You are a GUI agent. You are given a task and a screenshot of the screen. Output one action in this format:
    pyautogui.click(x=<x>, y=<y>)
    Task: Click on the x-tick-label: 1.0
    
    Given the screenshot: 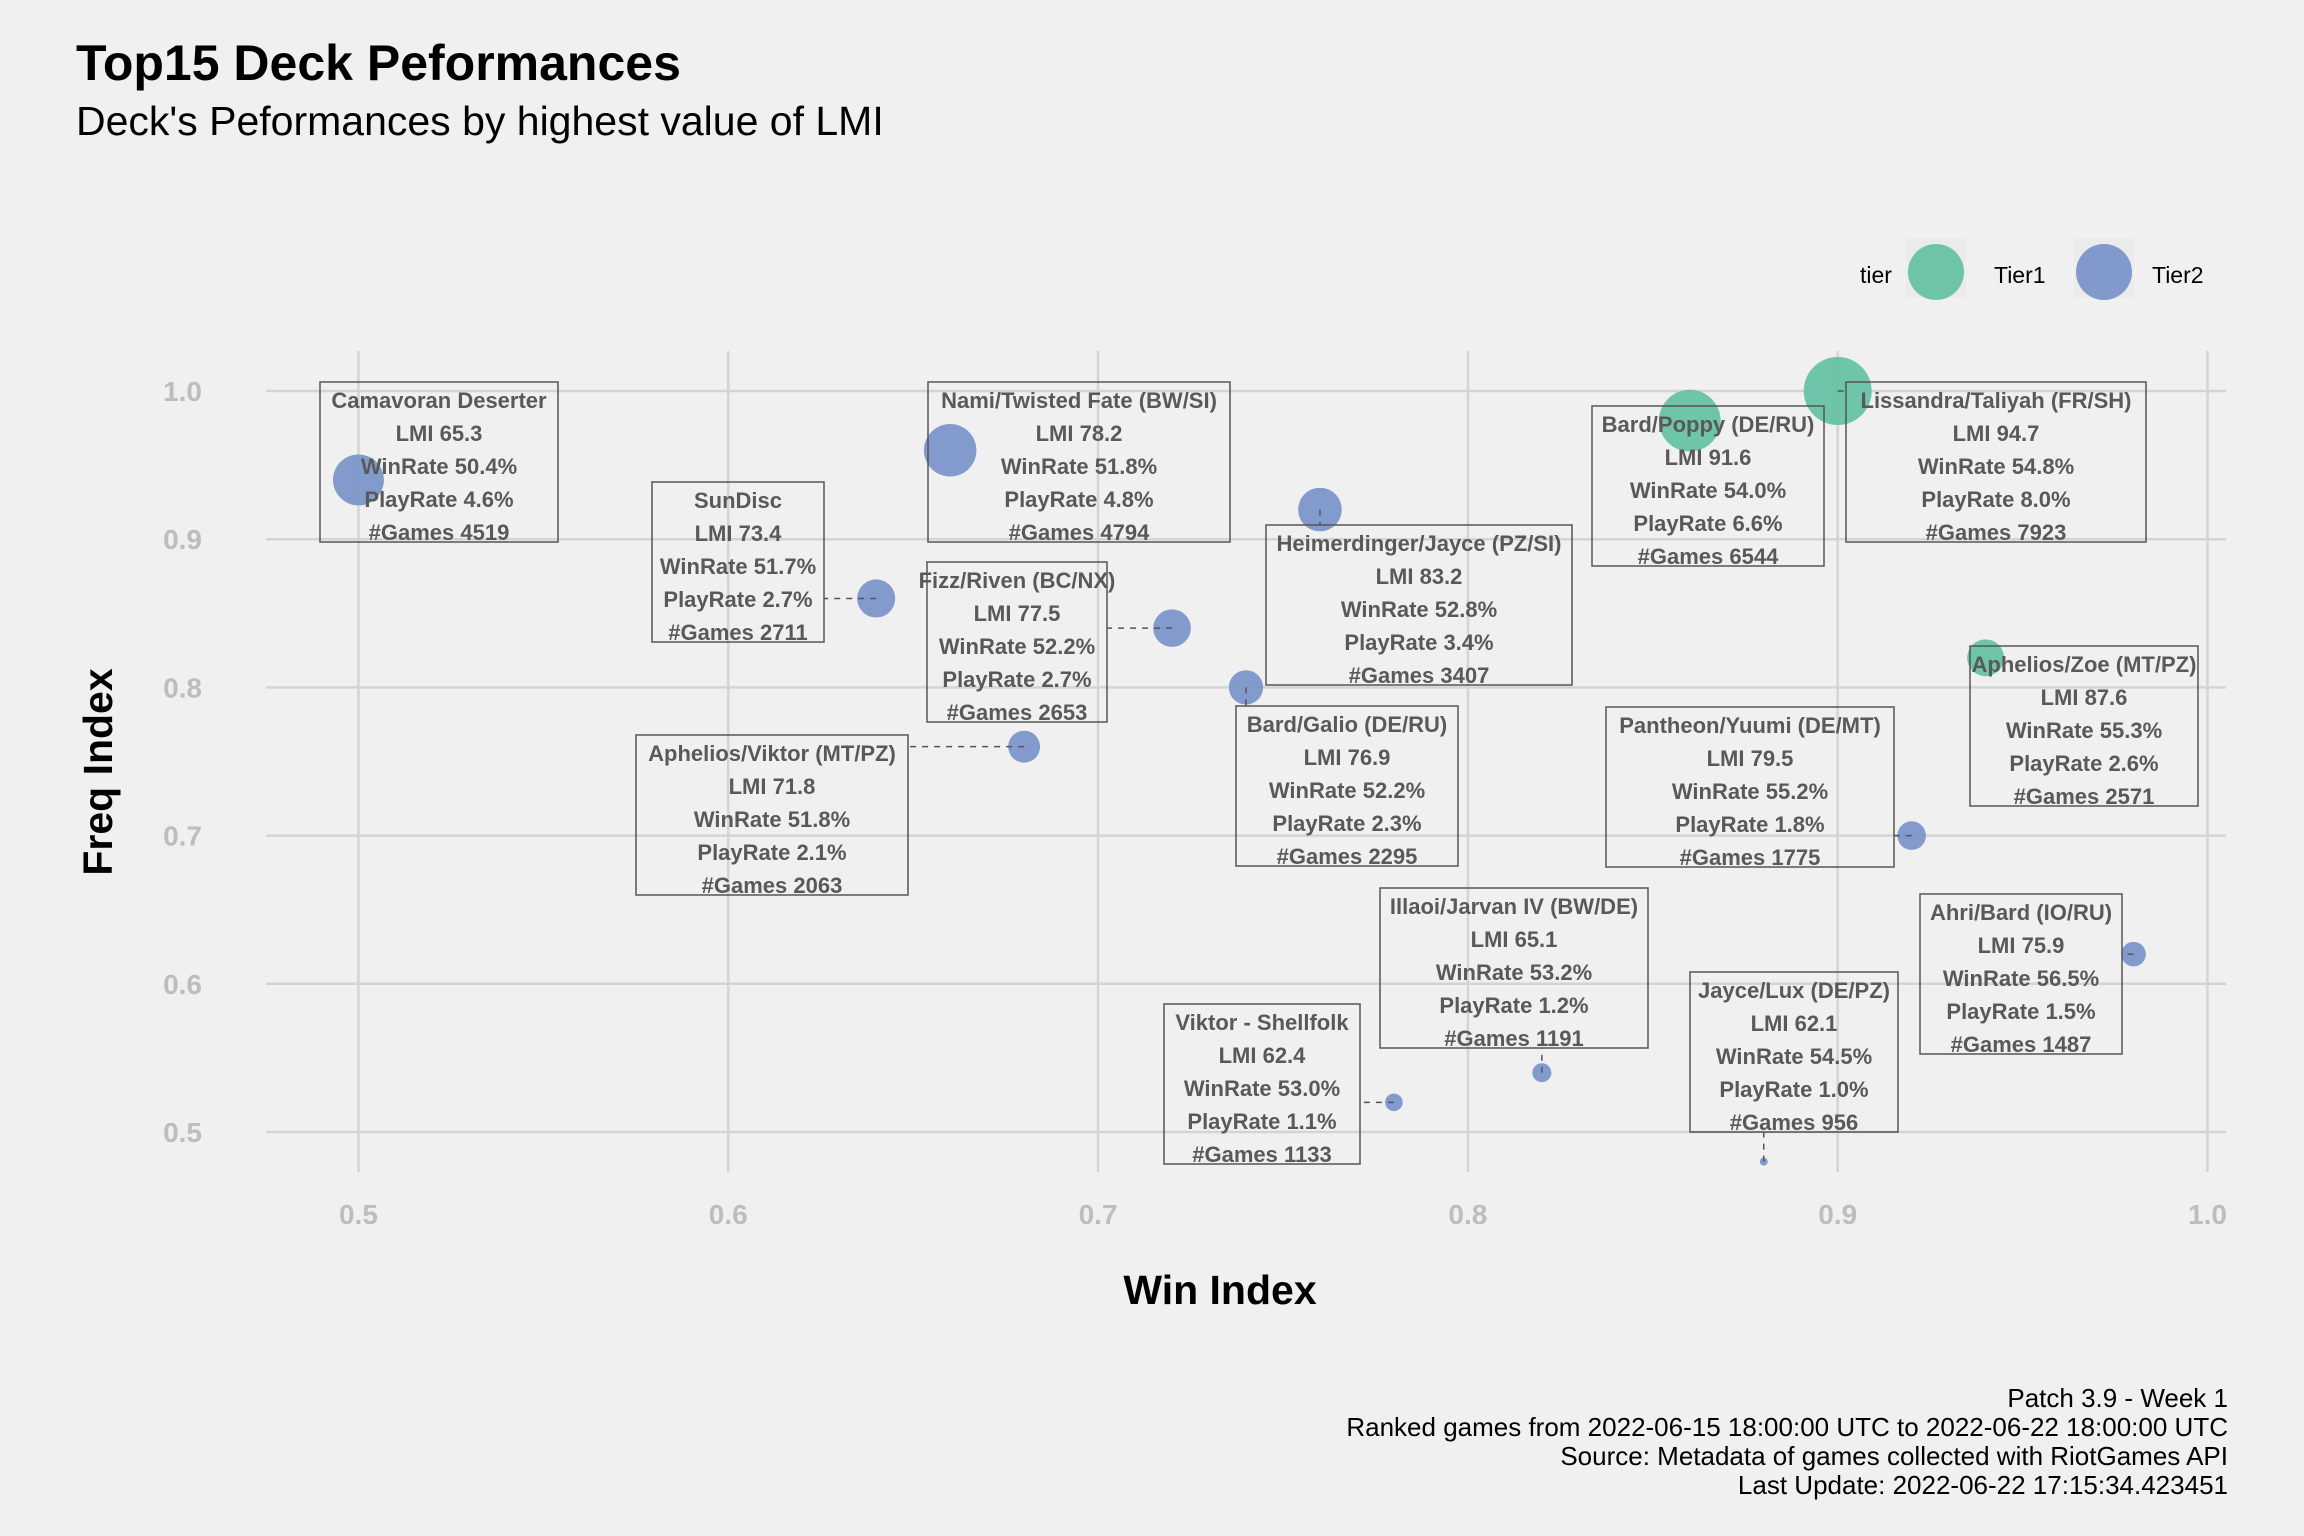 What is the action you would take?
    pyautogui.click(x=2207, y=1214)
    